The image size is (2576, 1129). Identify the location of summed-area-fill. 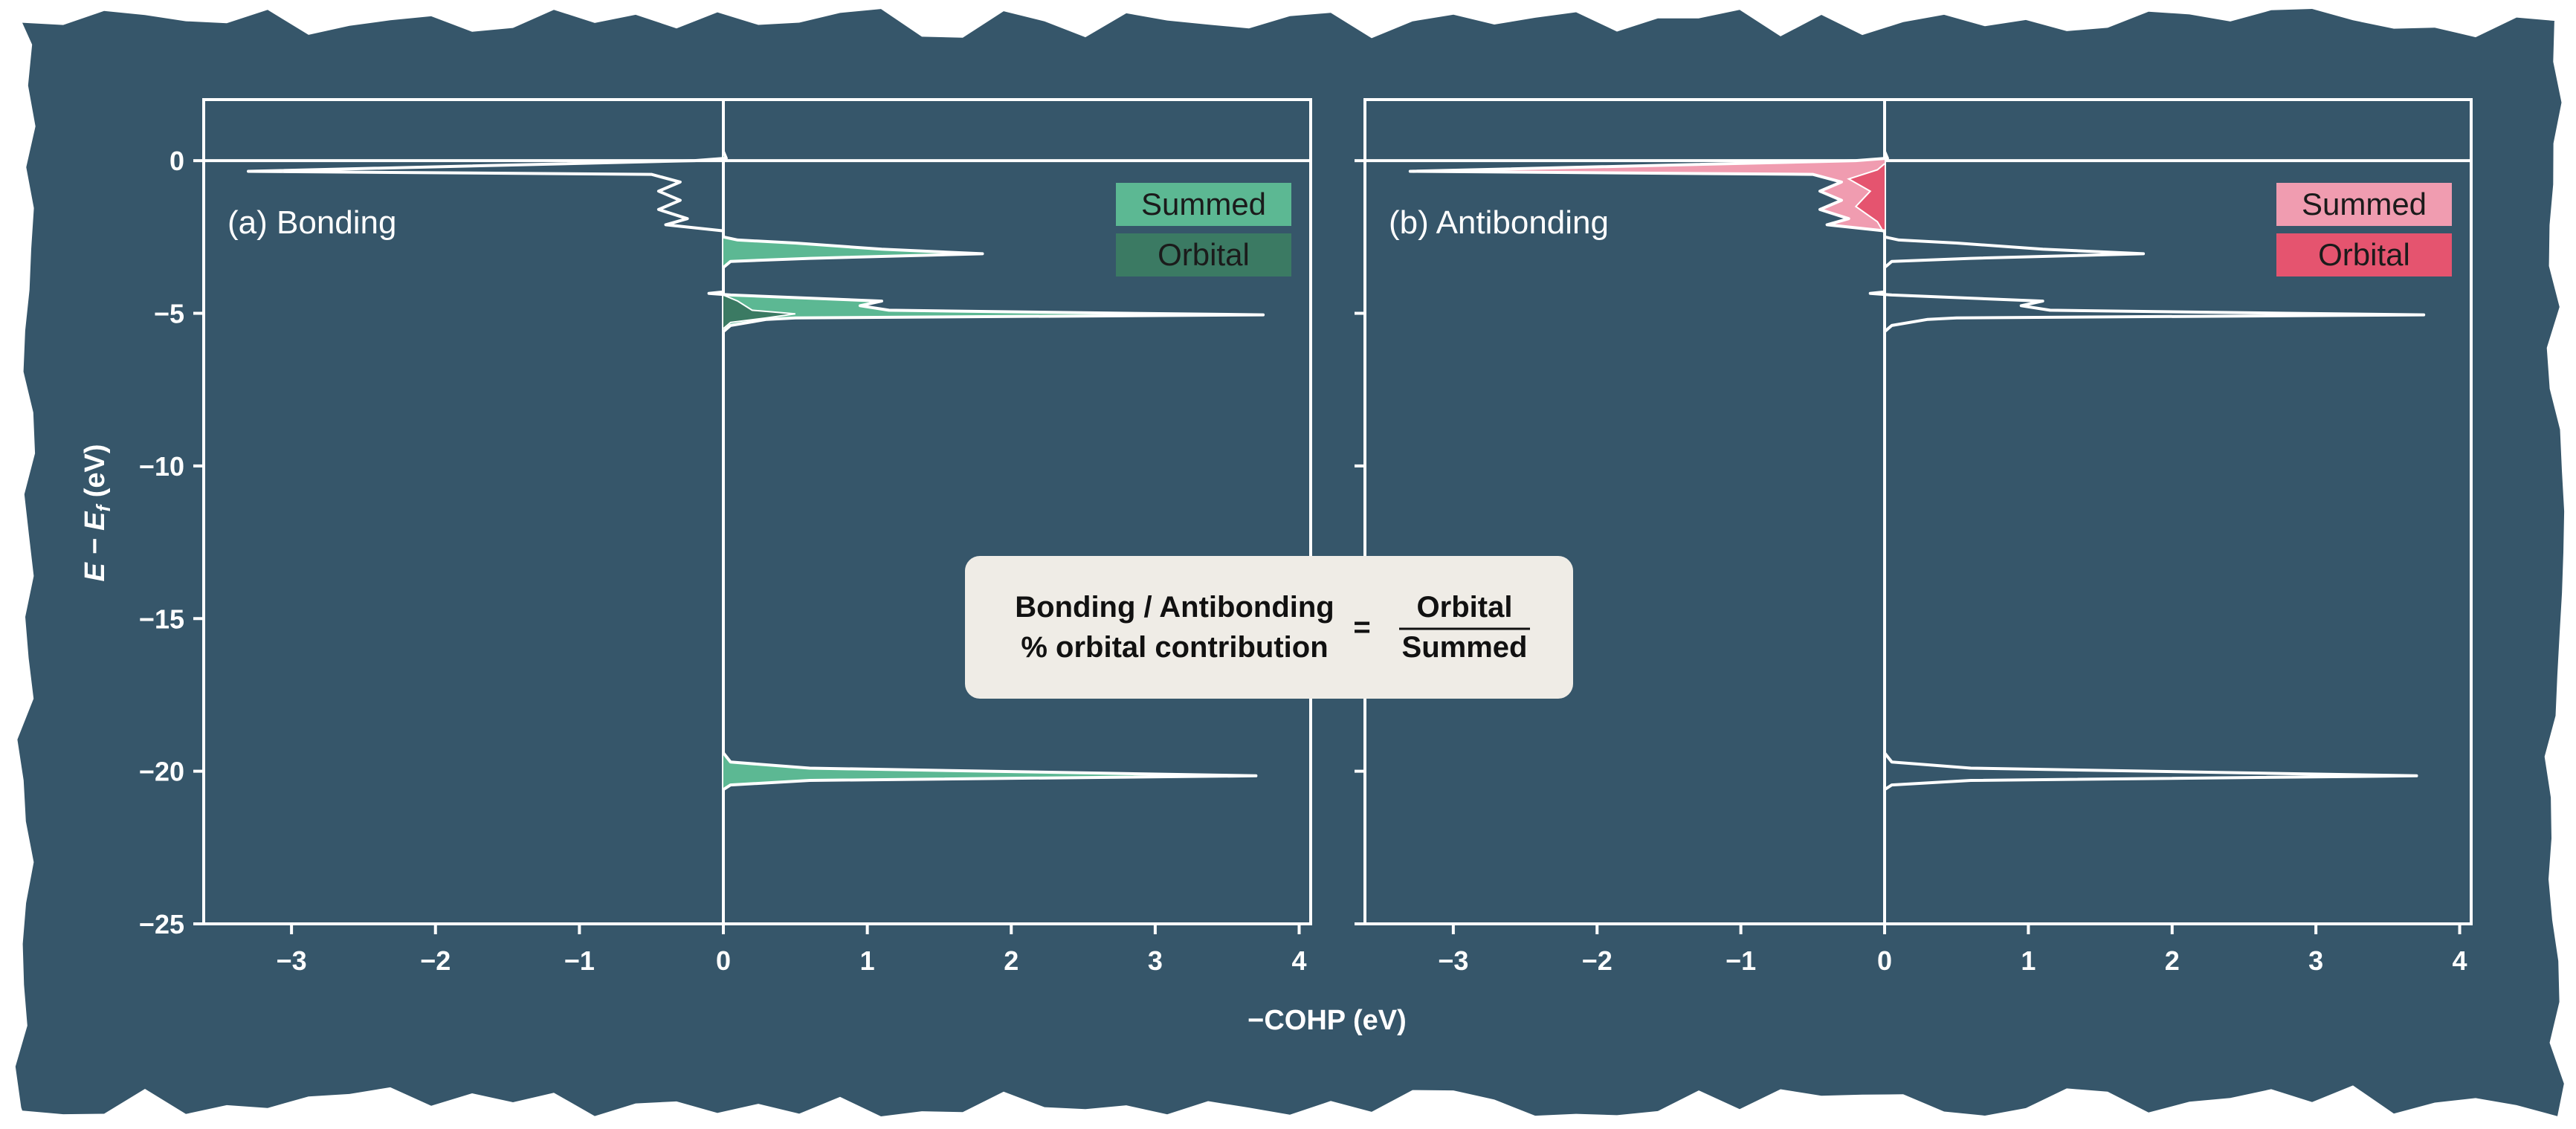
(1647, 519).